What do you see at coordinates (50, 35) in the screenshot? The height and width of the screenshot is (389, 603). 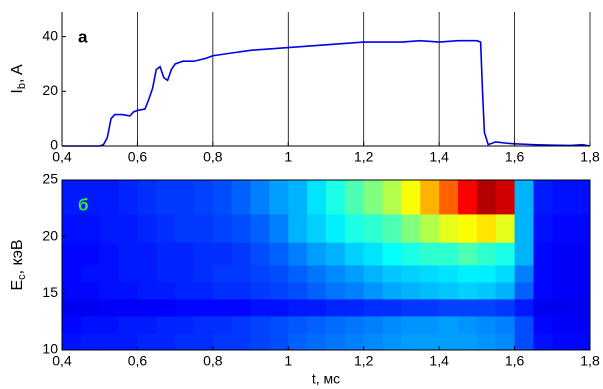 I see `y-tick-label: 40` at bounding box center [50, 35].